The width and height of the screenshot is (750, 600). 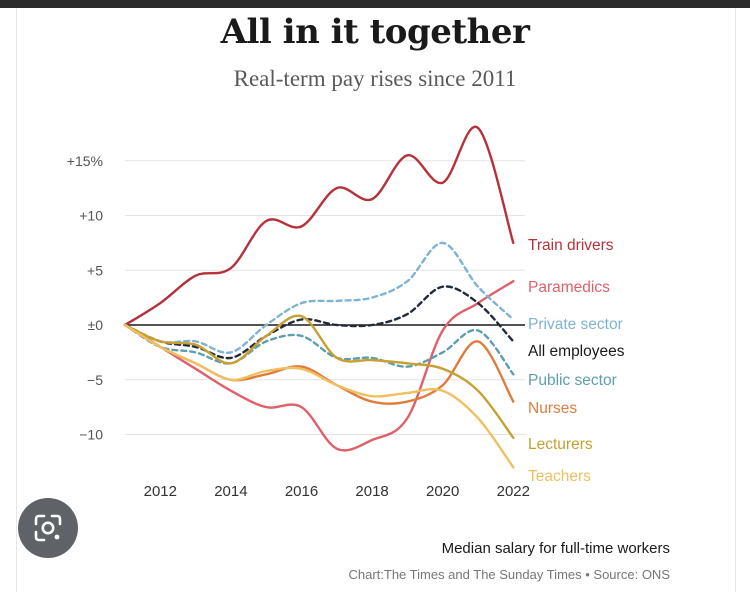 I want to click on series-line-paramedics, so click(x=319, y=366).